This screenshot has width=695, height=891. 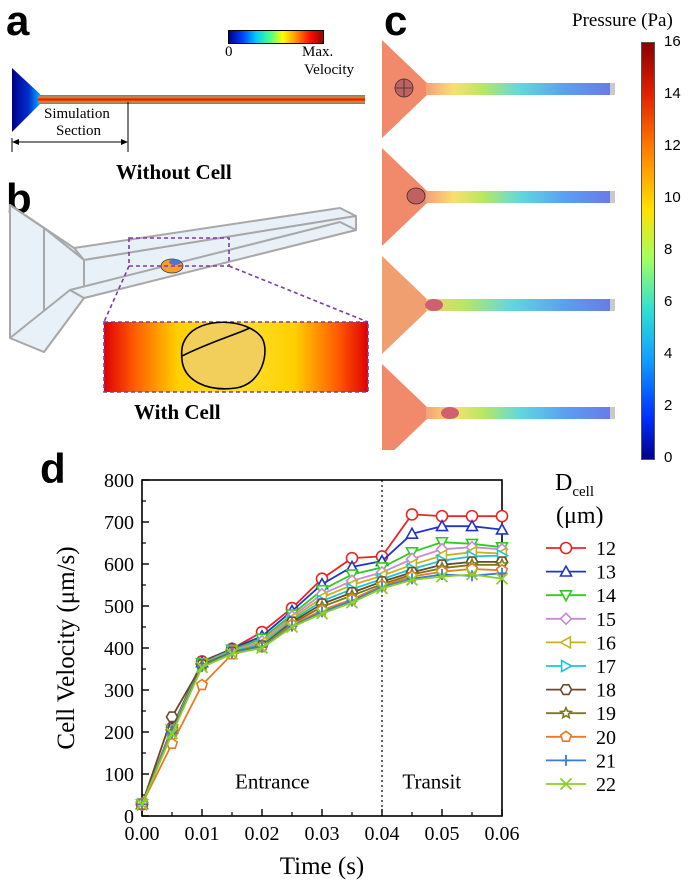 I want to click on legend-title-main: D, so click(x=564, y=483).